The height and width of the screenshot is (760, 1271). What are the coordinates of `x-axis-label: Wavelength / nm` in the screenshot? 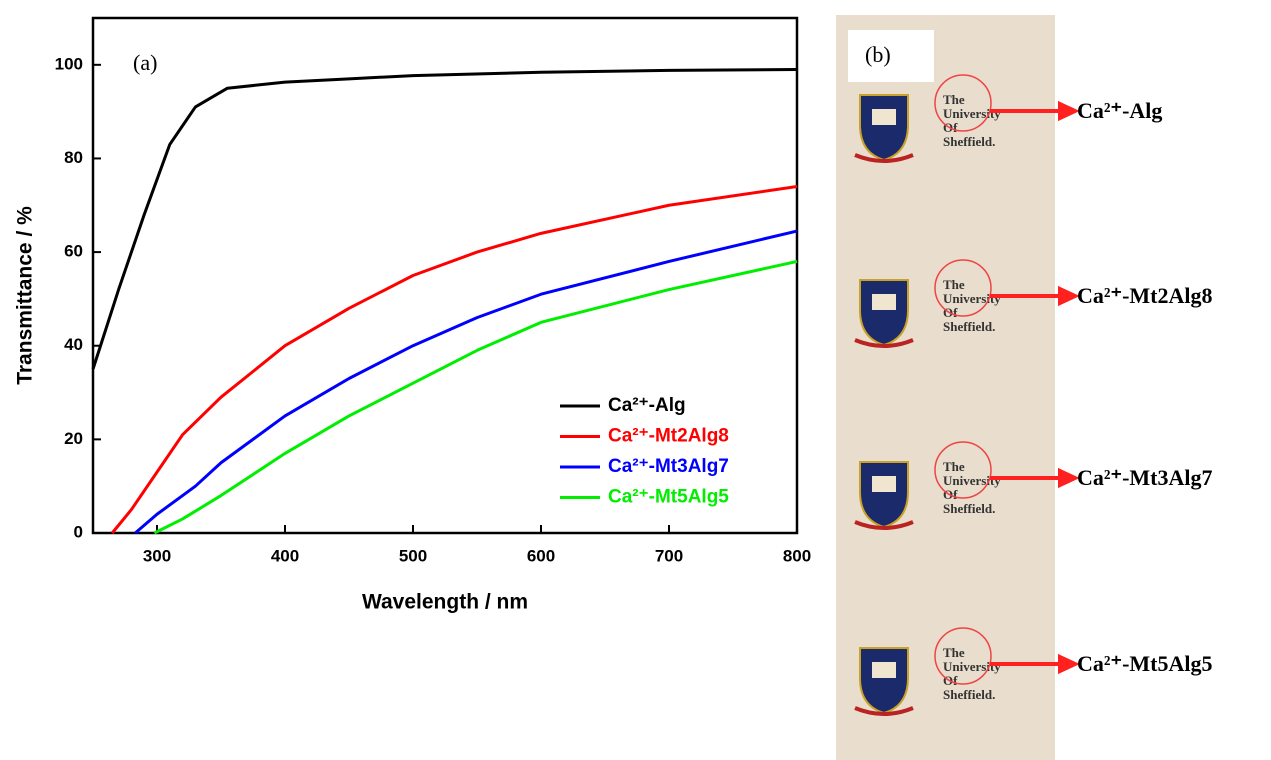 It's located at (445, 602).